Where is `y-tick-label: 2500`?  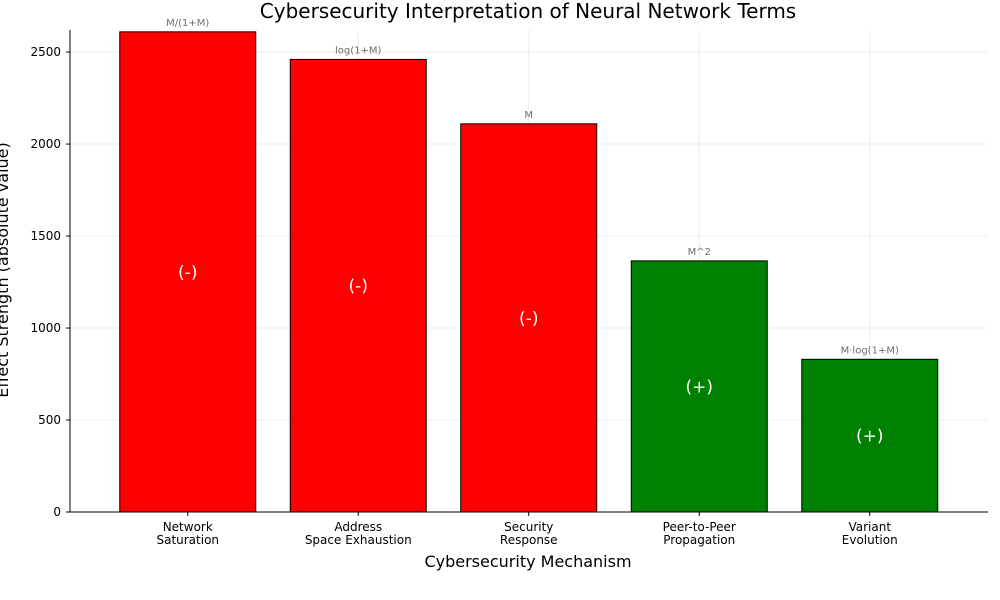 y-tick-label: 2500 is located at coordinates (45, 52).